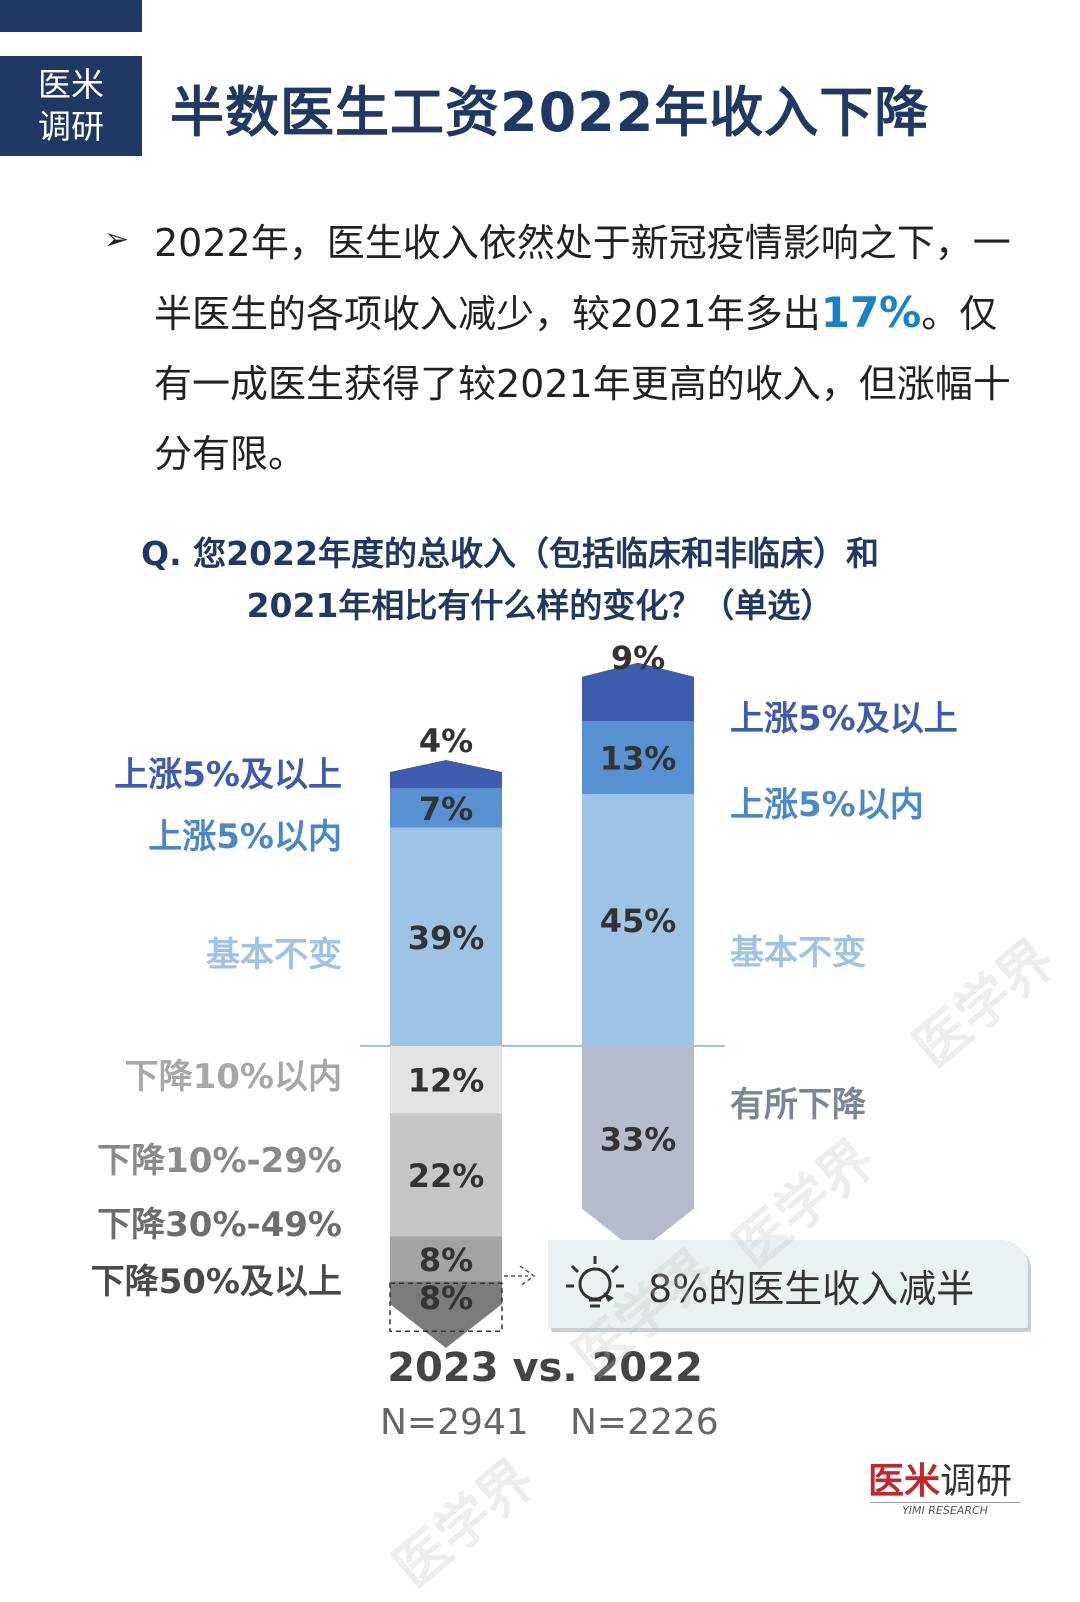 Image resolution: width=1080 pixels, height=1602 pixels. What do you see at coordinates (644, 1422) in the screenshot?
I see `sample-size-2022: N=2226` at bounding box center [644, 1422].